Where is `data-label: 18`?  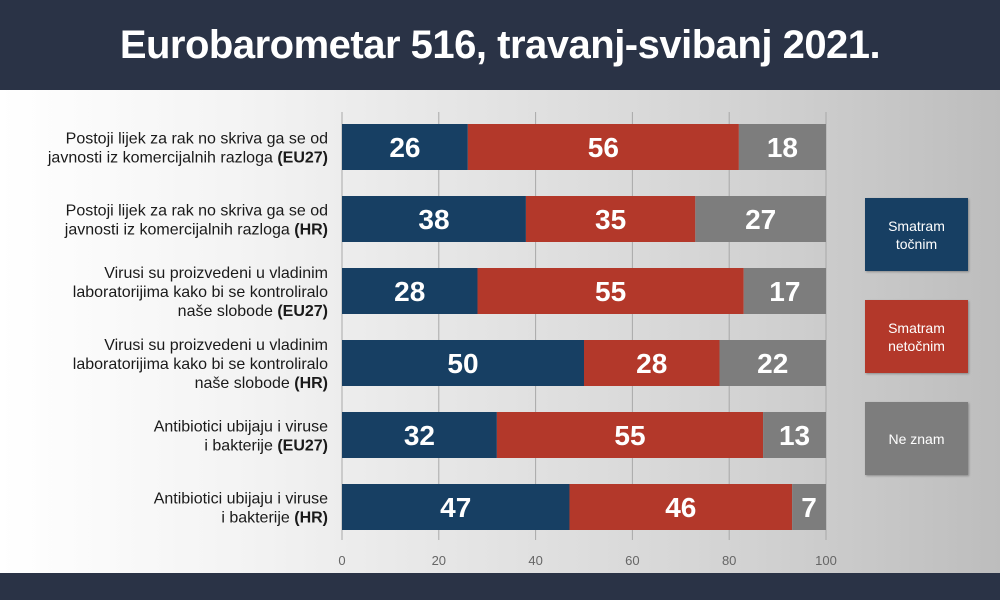
data-label: 18 is located at coordinates (782, 147).